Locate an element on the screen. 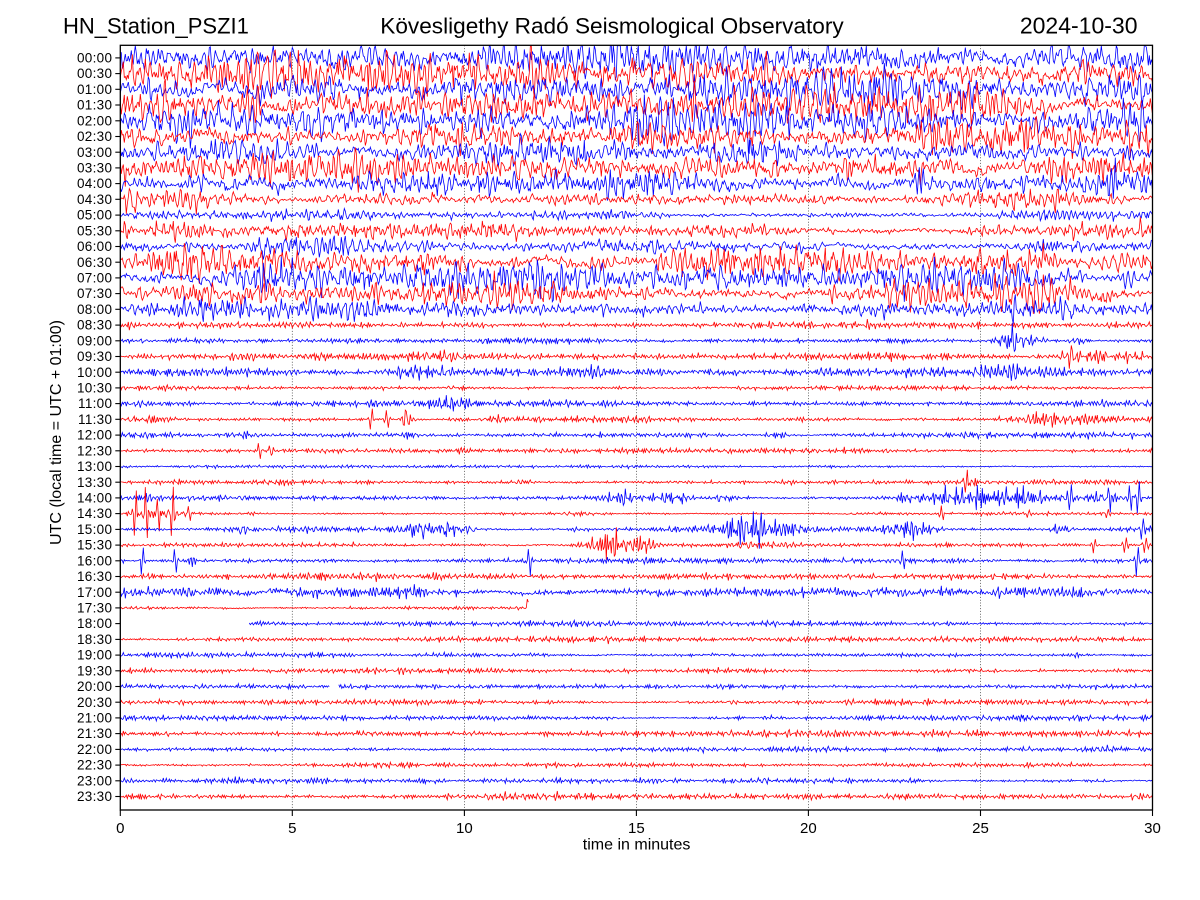 Image resolution: width=1200 pixels, height=900 pixels. svg-text: 01:30 is located at coordinates (94, 105).